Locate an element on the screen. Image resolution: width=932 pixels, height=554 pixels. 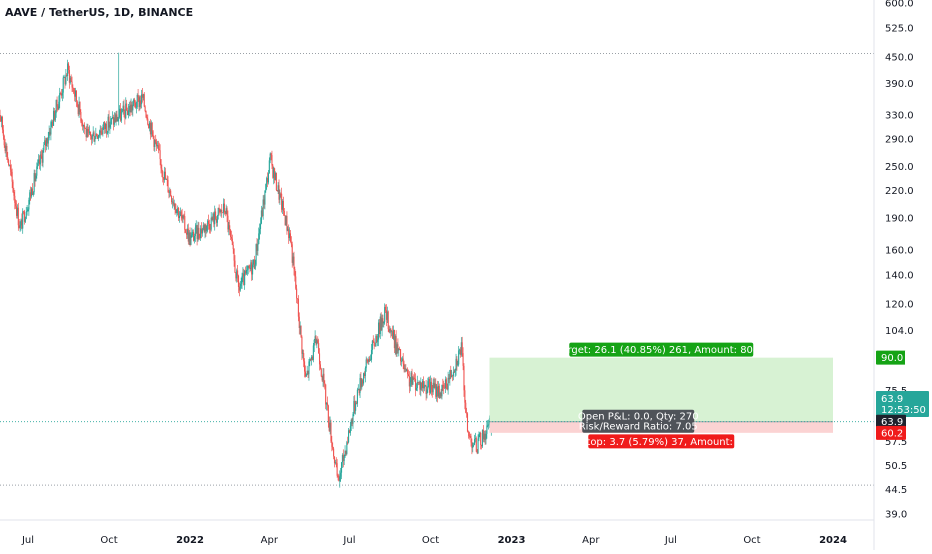
price-tick-label: 290.0 is located at coordinates (899, 139).